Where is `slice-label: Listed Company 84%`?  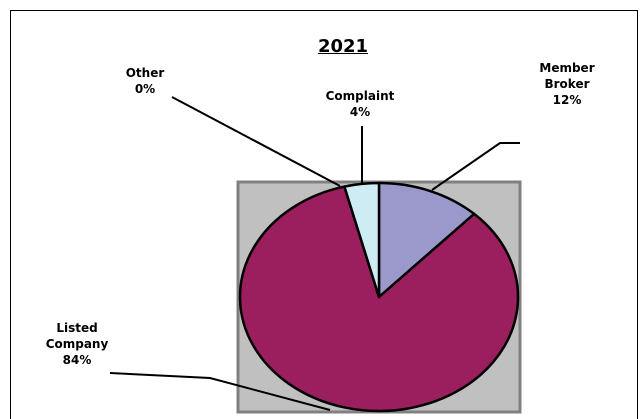 slice-label: Listed Company 84% is located at coordinates (77, 344).